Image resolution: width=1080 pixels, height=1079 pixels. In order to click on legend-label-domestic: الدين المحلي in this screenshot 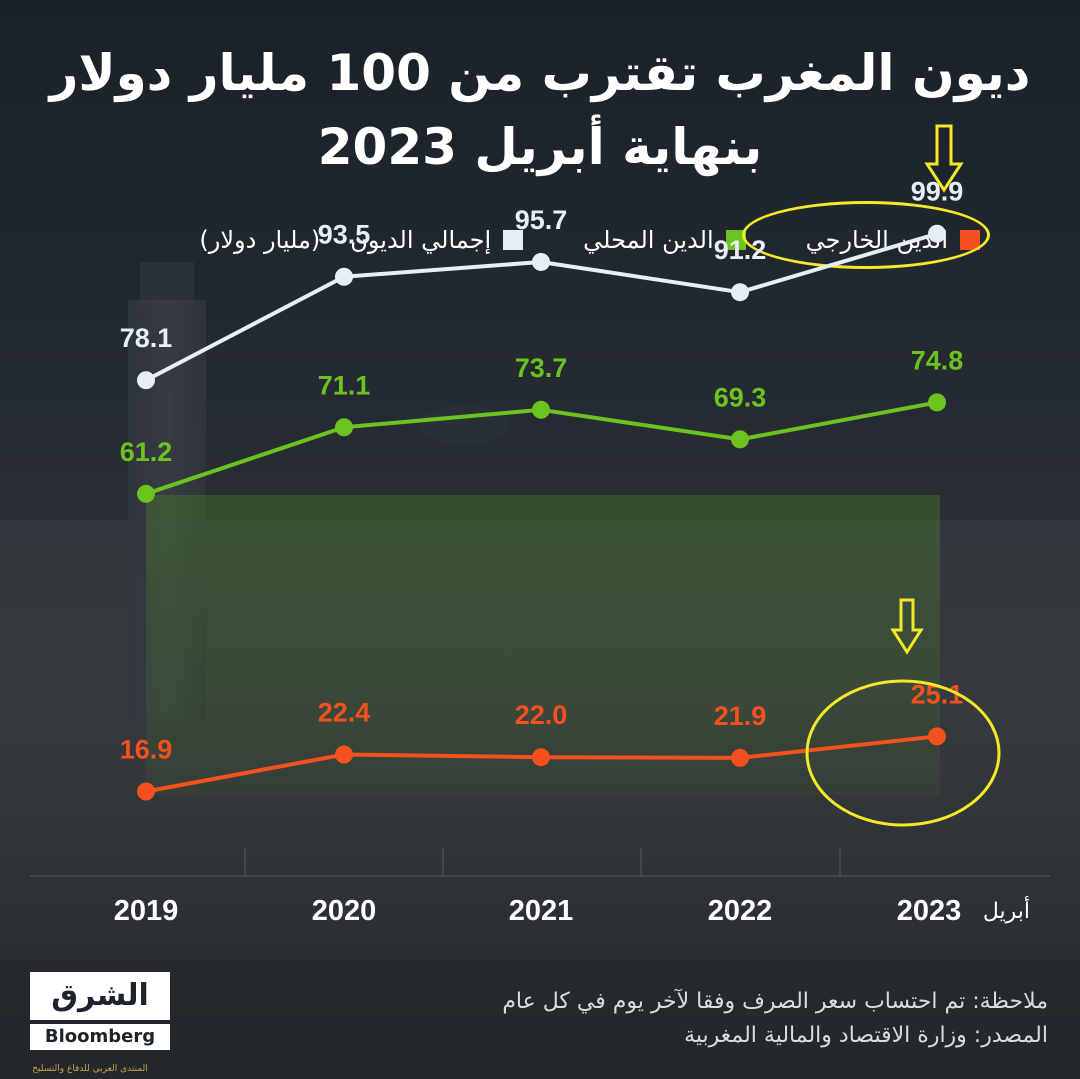, I will do `click(648, 240)`.